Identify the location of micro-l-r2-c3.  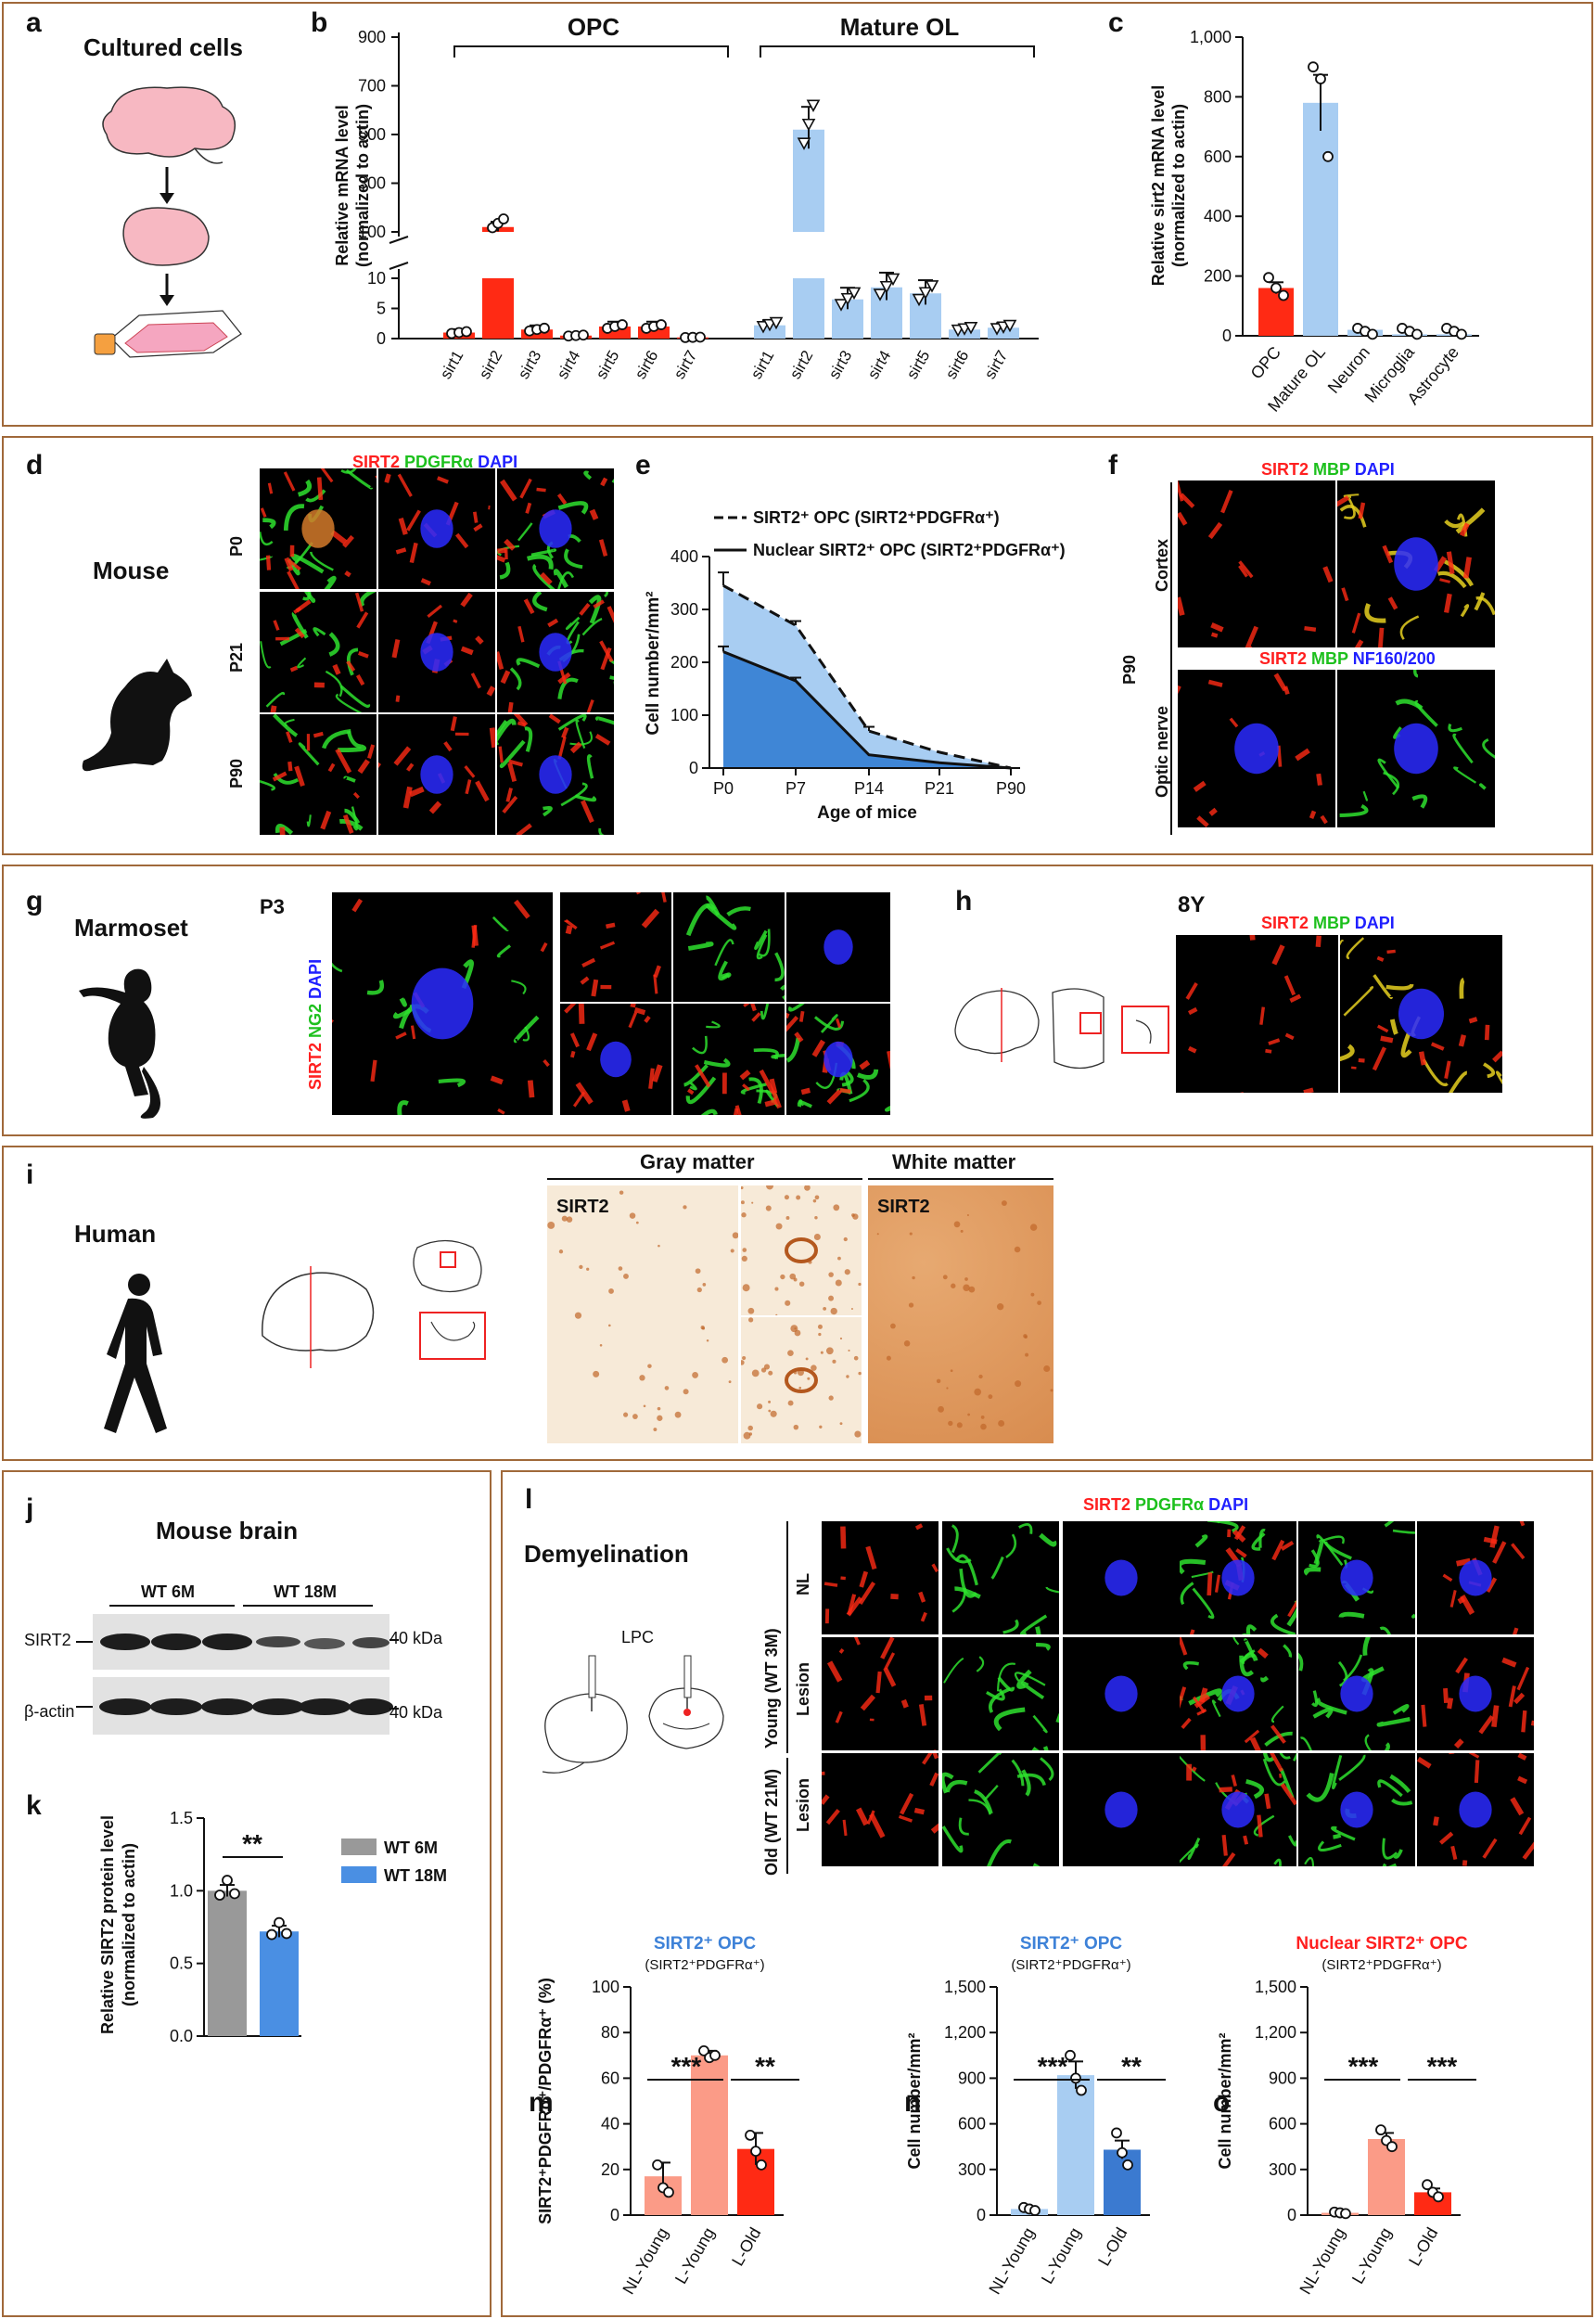
(1238, 1809).